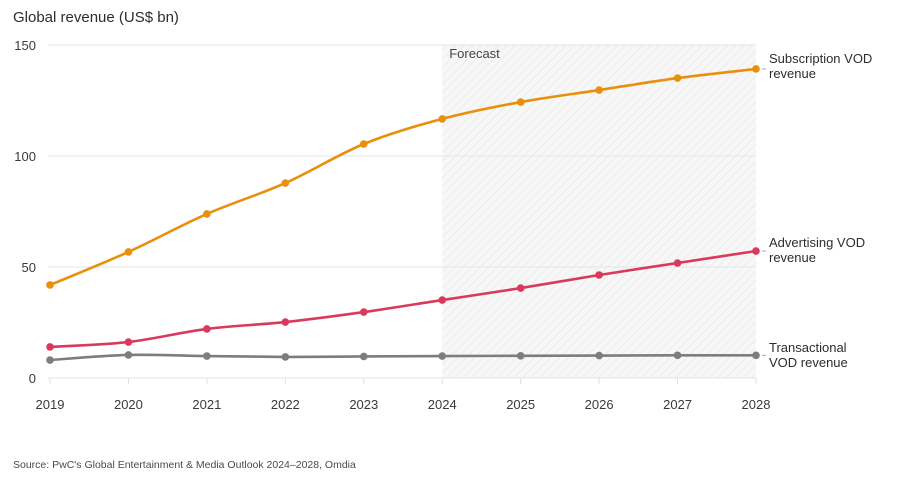 This screenshot has height=482, width=897. Describe the element at coordinates (756, 404) in the screenshot. I see `x-tick-label: 2028` at that location.